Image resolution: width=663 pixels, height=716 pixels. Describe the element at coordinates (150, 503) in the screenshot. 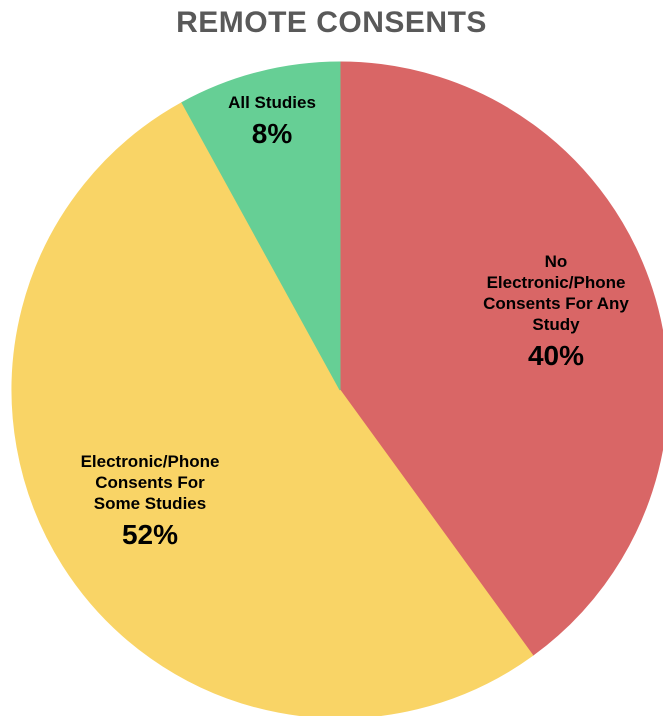

I see `slice-1-label-line-2: Some Studies` at that location.